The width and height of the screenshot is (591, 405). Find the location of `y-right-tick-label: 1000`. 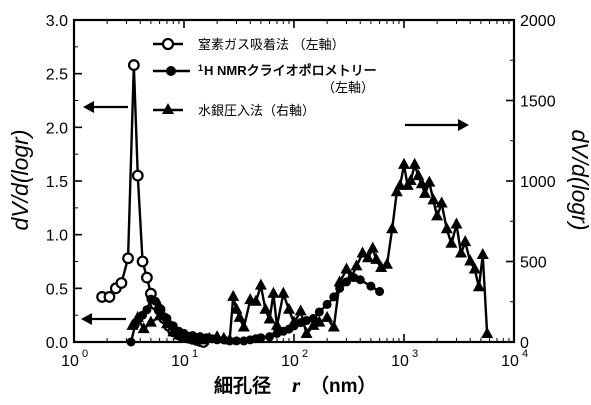

y-right-tick-label: 1000 is located at coordinates (538, 182).